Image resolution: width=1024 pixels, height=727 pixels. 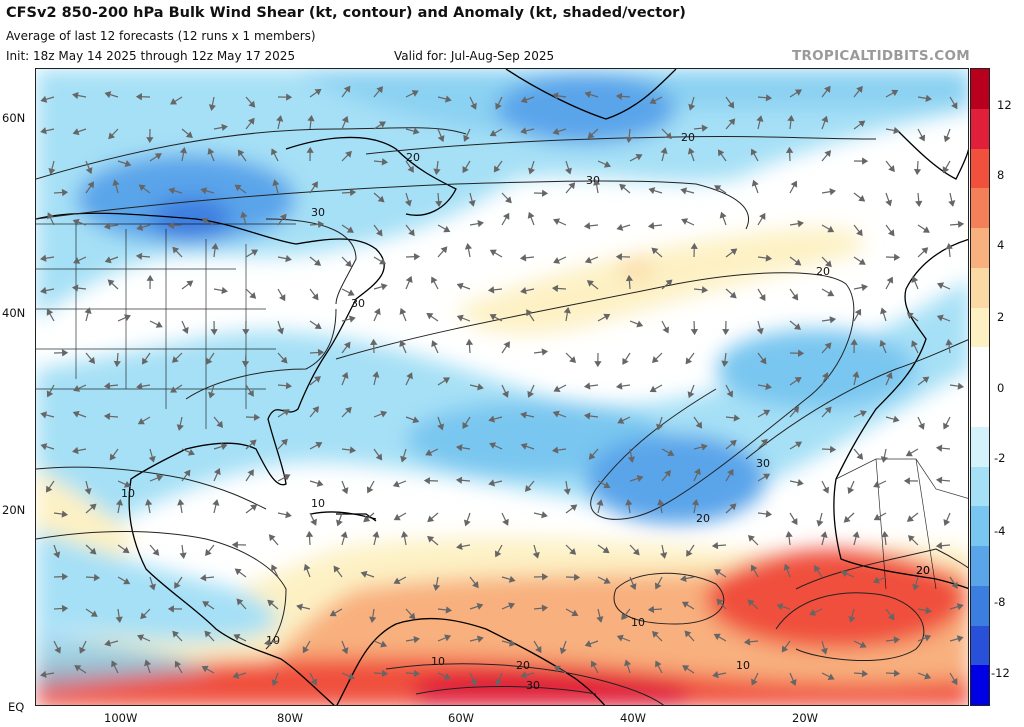 I want to click on contour-label: 10, so click(x=438, y=661).